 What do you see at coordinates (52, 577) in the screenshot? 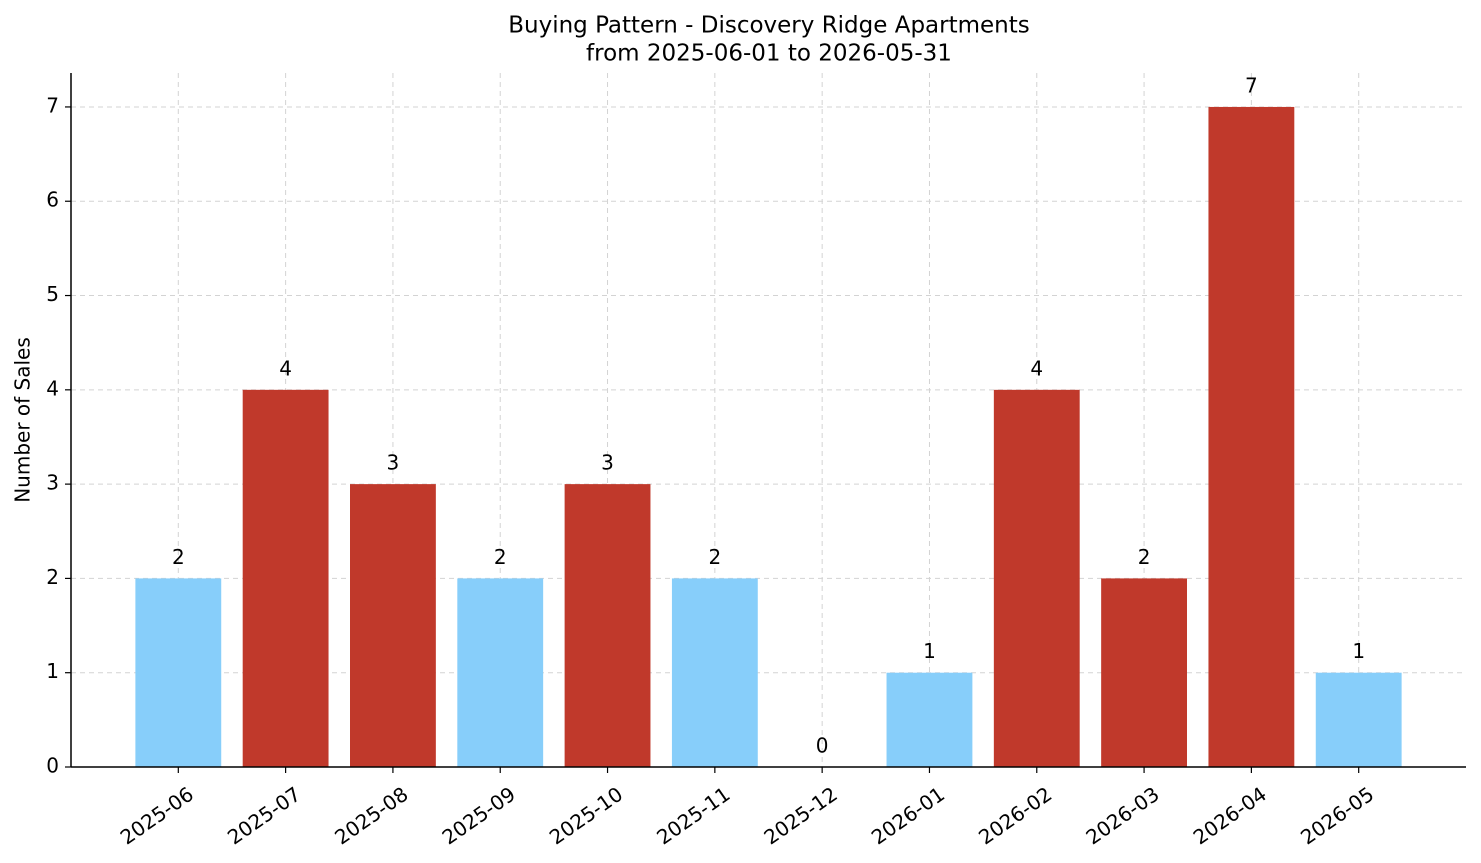
I see `y-tick-label: 2` at bounding box center [52, 577].